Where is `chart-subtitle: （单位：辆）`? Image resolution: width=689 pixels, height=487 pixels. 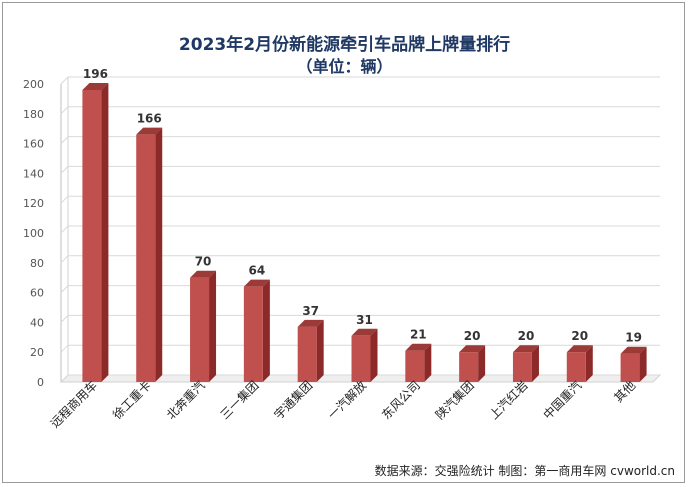
chart-subtitle: （单位：辆） is located at coordinates (344, 66).